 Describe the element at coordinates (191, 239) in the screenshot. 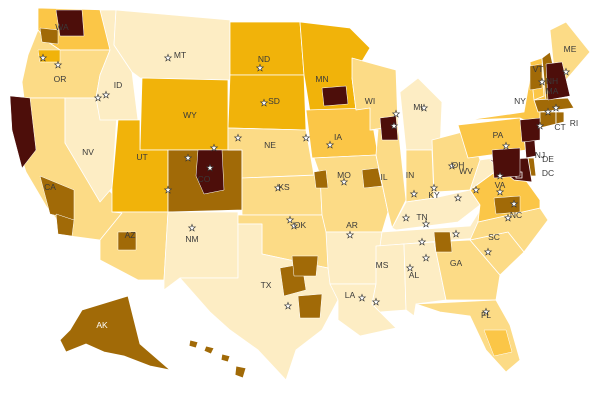

I see `state-label-nm: NM` at that location.